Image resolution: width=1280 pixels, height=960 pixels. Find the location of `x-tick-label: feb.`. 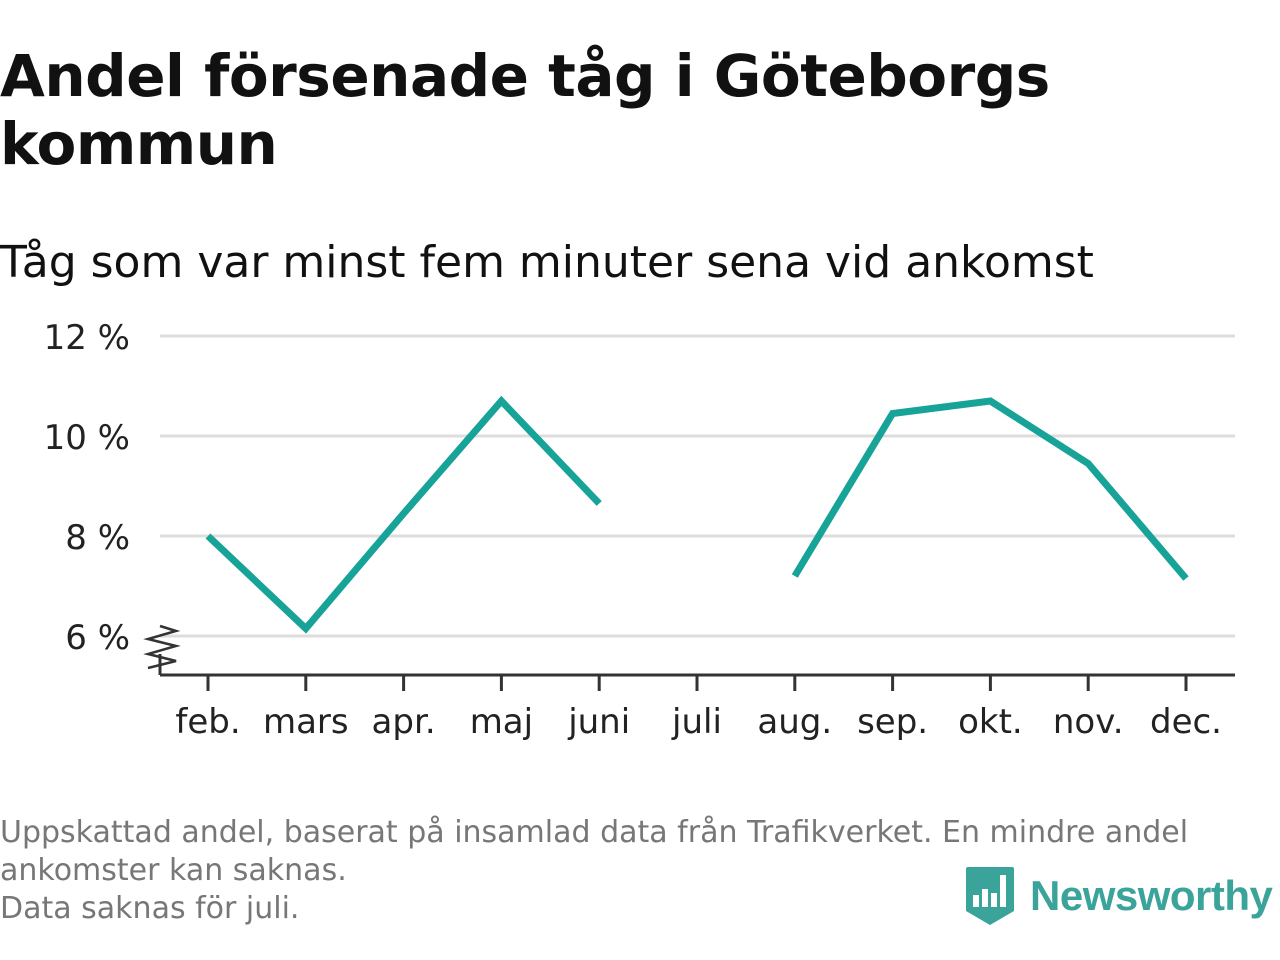

x-tick-label: feb. is located at coordinates (207, 722).